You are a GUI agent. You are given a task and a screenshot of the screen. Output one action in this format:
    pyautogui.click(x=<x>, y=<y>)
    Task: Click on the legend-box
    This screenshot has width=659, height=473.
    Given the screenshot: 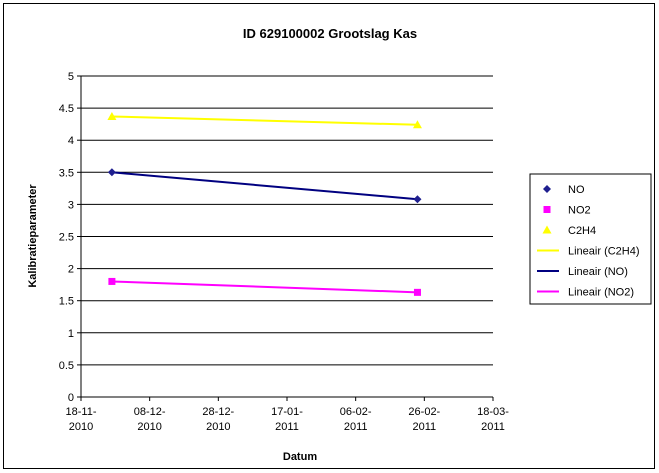 What is the action you would take?
    pyautogui.click(x=590, y=239)
    